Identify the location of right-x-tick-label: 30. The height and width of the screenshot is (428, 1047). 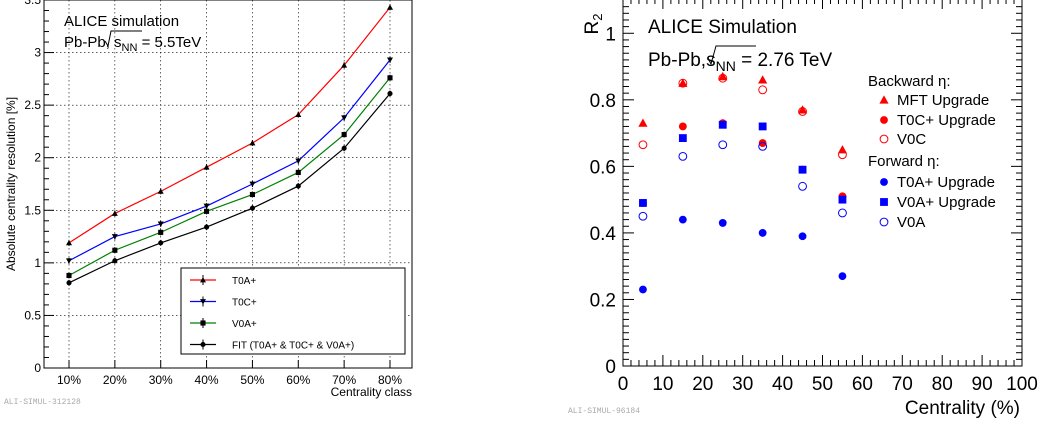
(742, 384).